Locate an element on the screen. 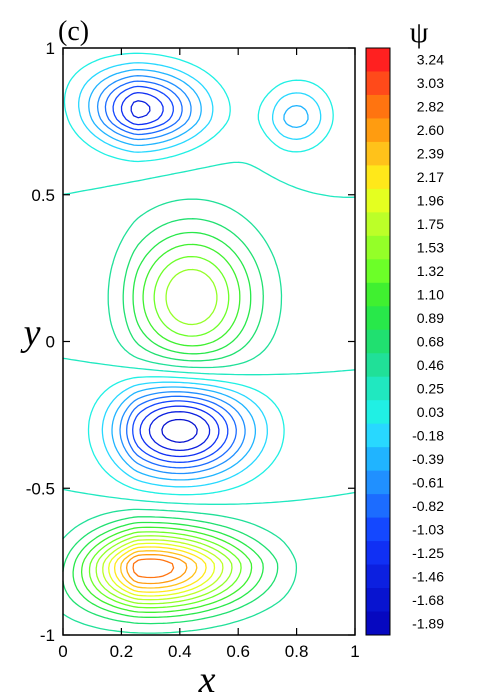  colorbar-title: ψ is located at coordinates (419, 32).